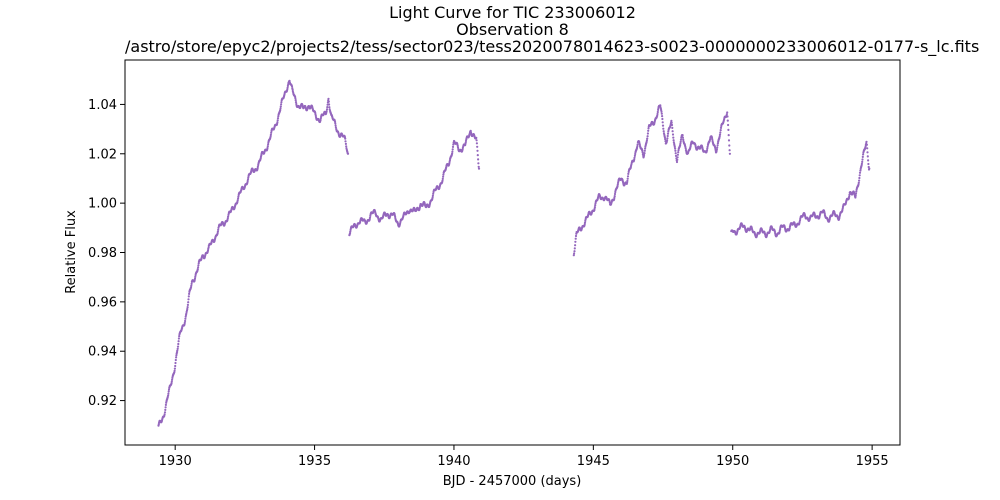  I want to click on x-axis-label: BJD - 2457000 (days), so click(512, 481).